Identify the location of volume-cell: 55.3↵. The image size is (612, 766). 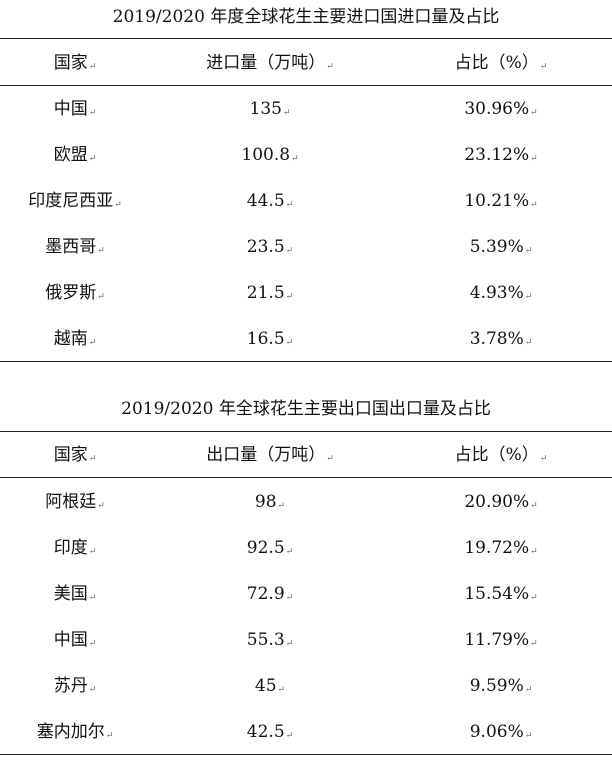
(270, 640).